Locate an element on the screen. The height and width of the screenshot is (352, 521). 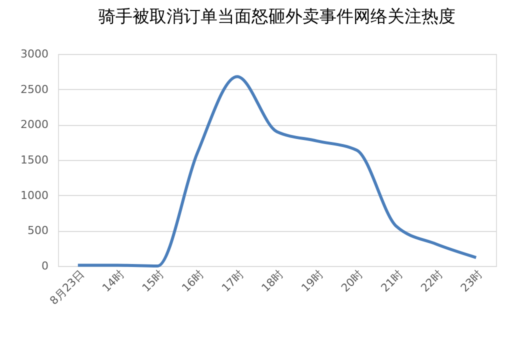
x-tick-label: 23时 is located at coordinates (472, 281).